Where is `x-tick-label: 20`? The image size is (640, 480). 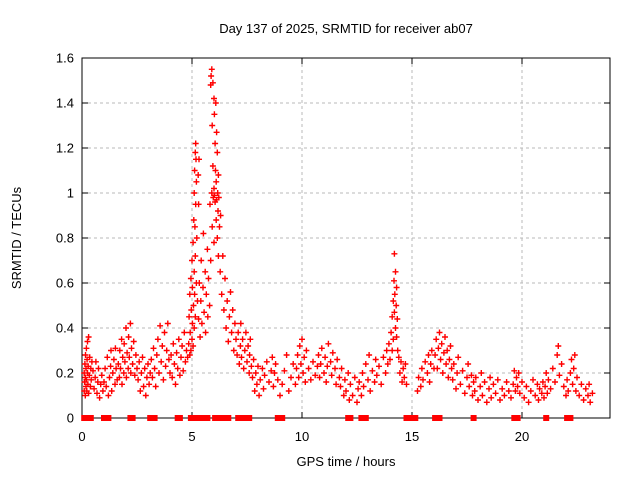 x-tick-label: 20 is located at coordinates (522, 436).